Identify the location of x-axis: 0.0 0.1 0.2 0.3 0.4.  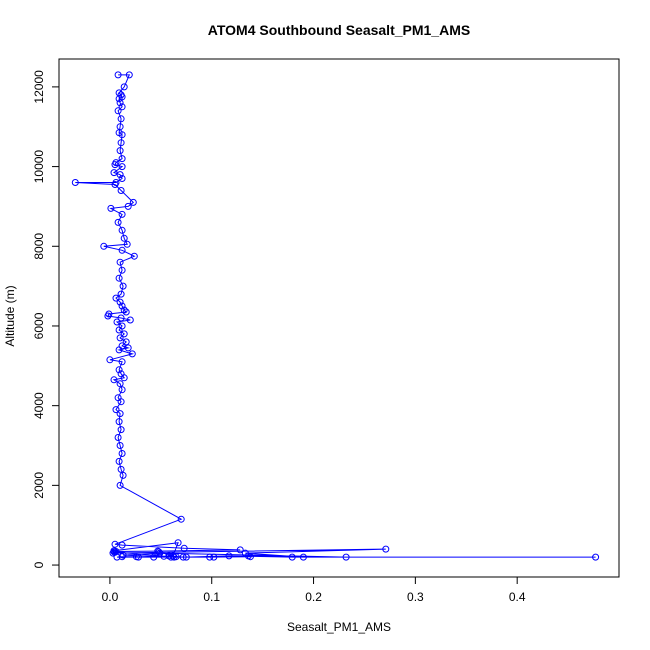
(314, 590).